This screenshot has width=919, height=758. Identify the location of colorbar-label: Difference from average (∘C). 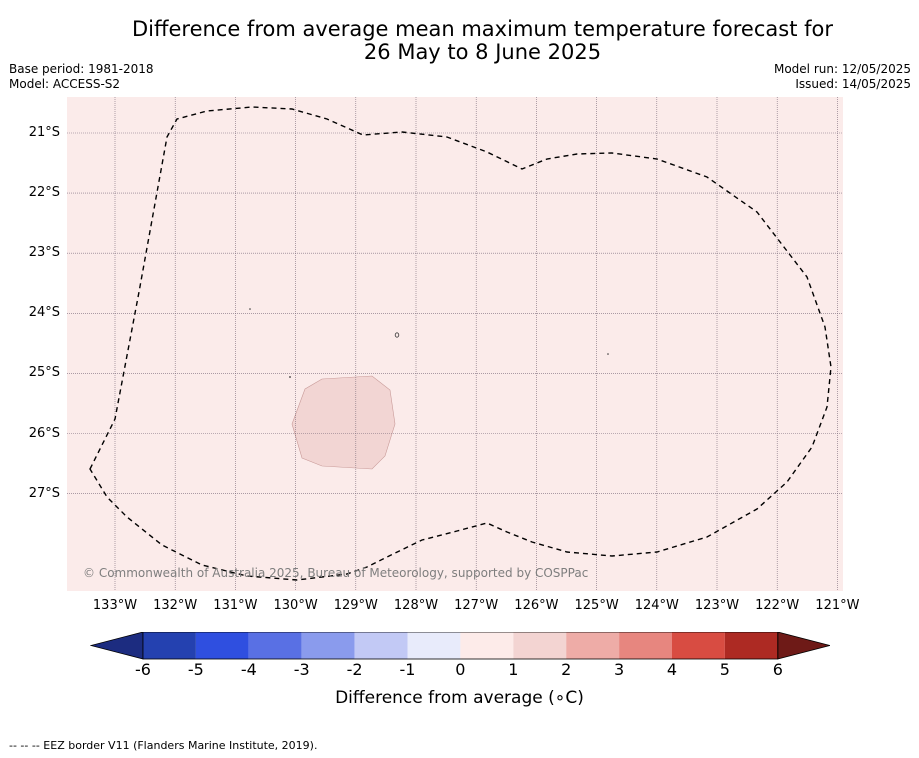
(459, 698).